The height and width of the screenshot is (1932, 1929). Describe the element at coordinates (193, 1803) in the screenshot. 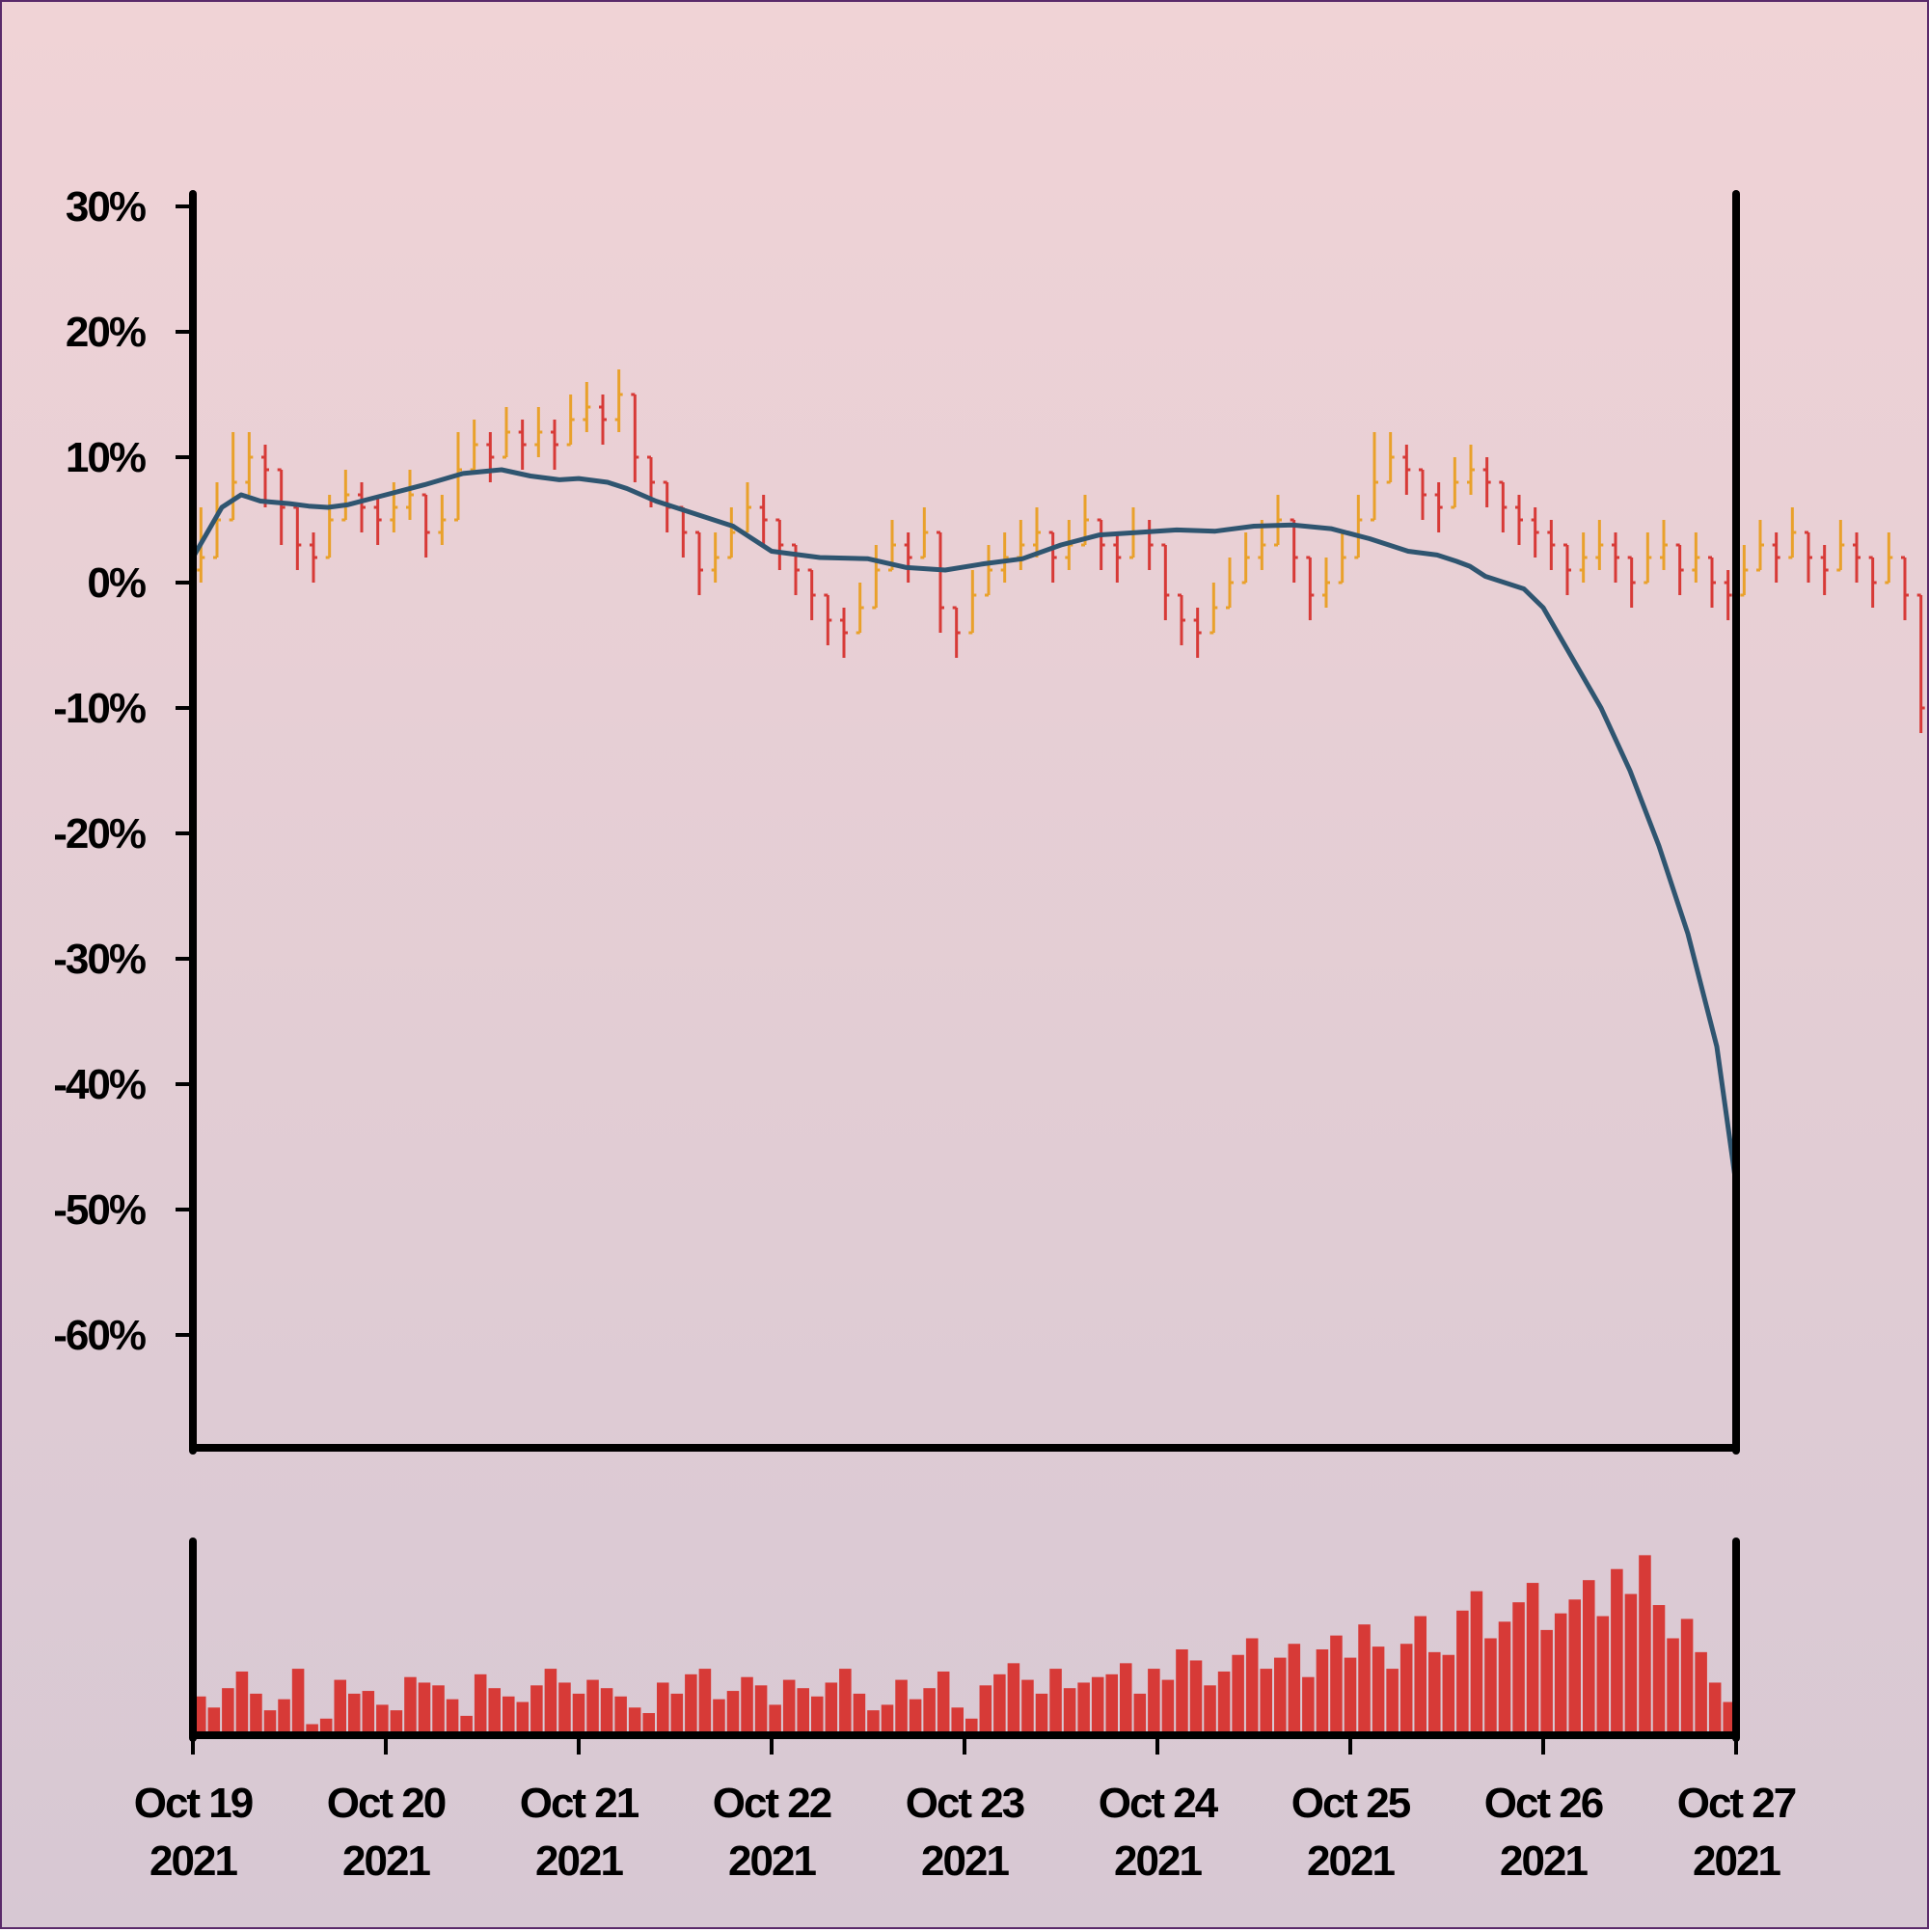

I see `x-tick-label: Oct 19` at that location.